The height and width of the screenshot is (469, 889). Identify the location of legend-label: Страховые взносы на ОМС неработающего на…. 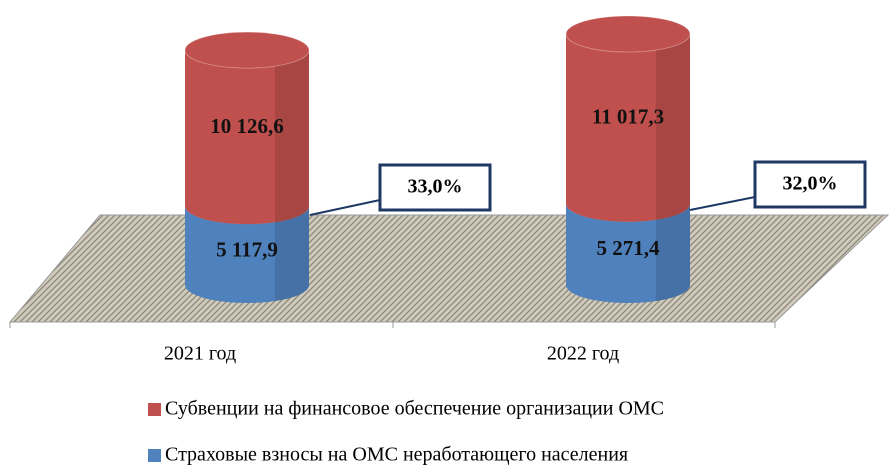
(396, 455).